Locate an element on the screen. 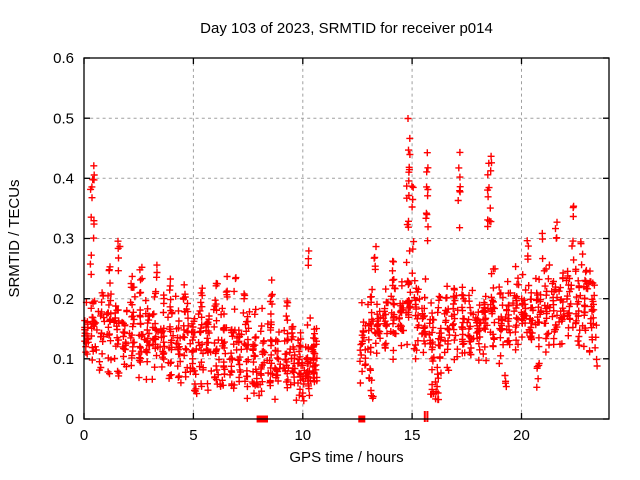 The image size is (640, 480). y-axis-label: SRMTID / TECUs is located at coordinates (14, 238).